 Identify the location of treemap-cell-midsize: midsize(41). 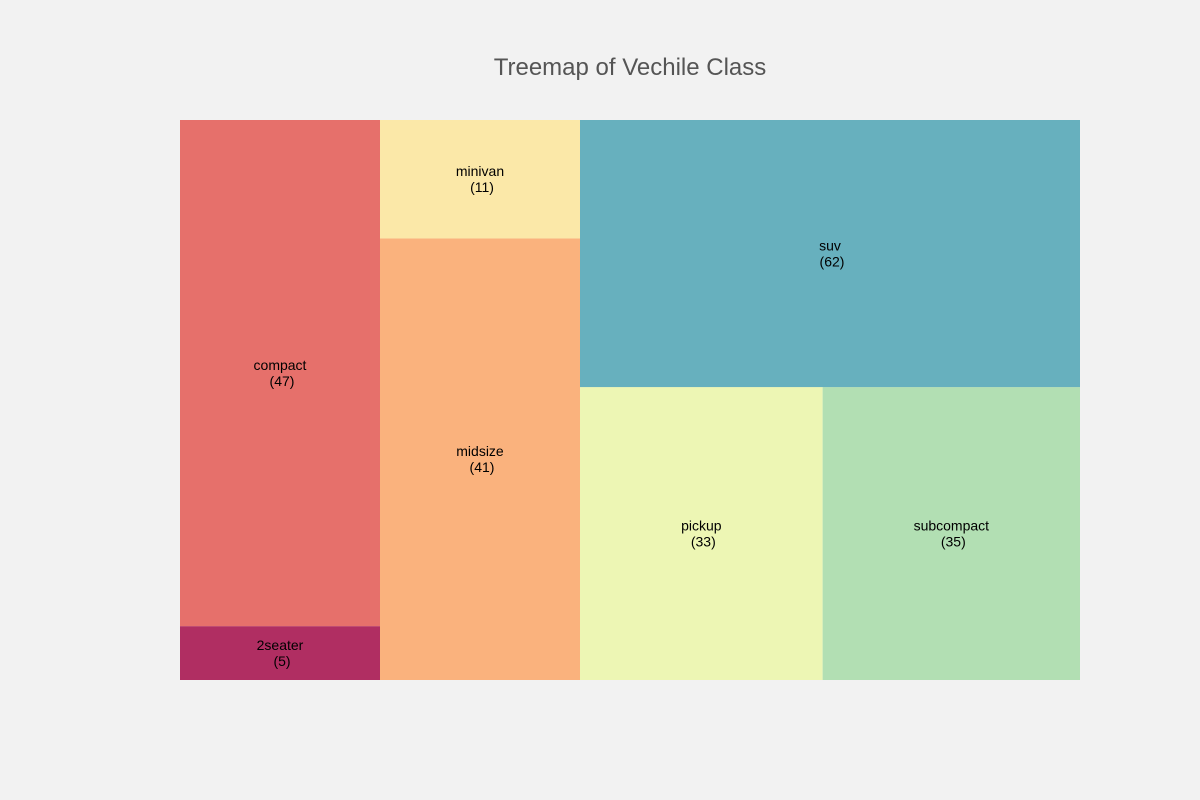
(480, 459).